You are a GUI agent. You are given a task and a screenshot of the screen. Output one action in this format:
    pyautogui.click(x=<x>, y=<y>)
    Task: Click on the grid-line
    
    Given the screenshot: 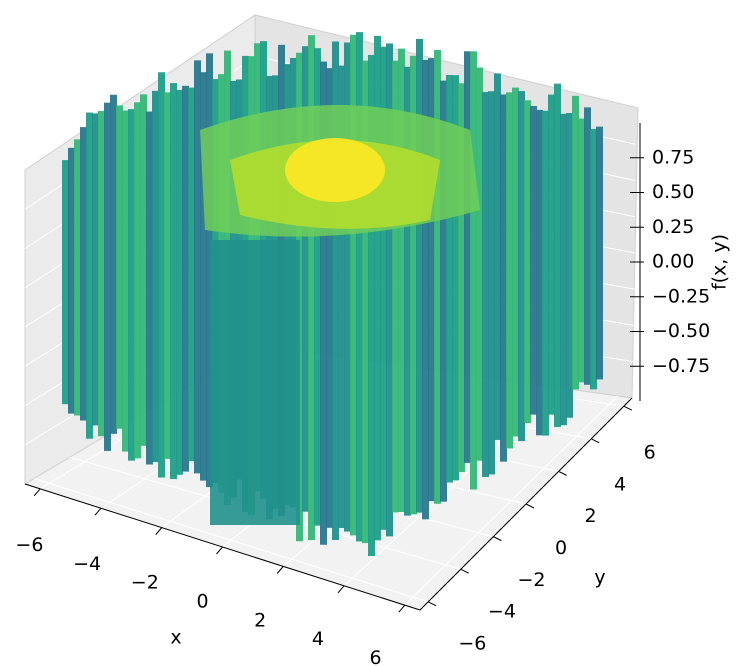 What is the action you would take?
    pyautogui.click(x=231, y=540)
    